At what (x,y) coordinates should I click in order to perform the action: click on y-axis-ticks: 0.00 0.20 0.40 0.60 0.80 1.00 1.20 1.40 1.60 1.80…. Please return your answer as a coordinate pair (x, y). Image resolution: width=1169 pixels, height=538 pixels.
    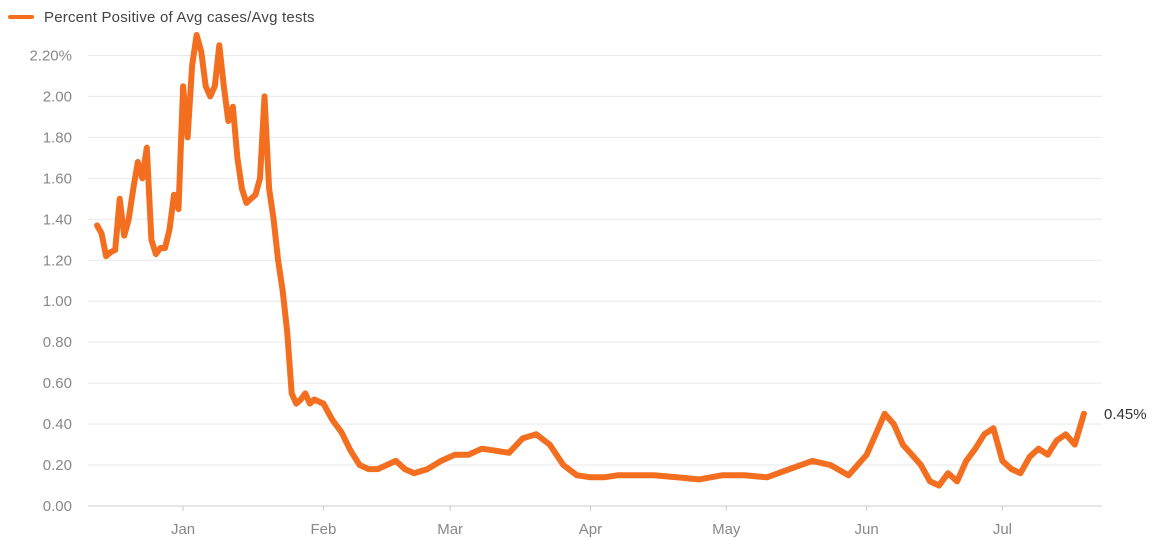
    Looking at the image, I should click on (50, 281).